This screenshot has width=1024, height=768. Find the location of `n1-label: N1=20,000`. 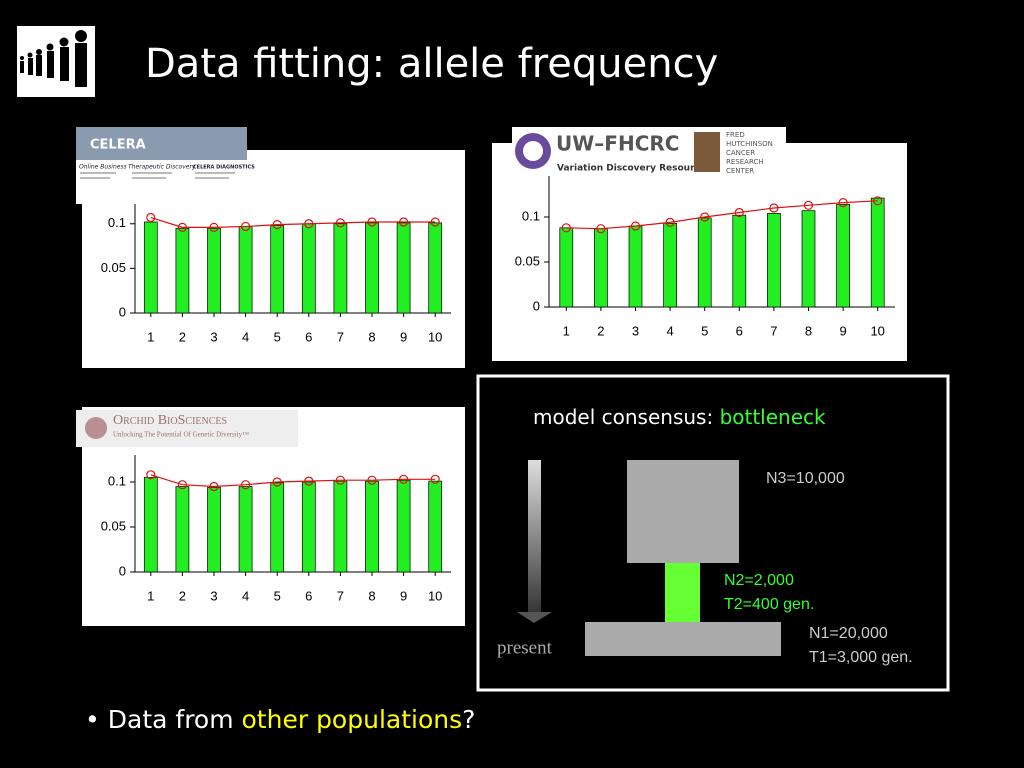

n1-label: N1=20,000 is located at coordinates (848, 633).